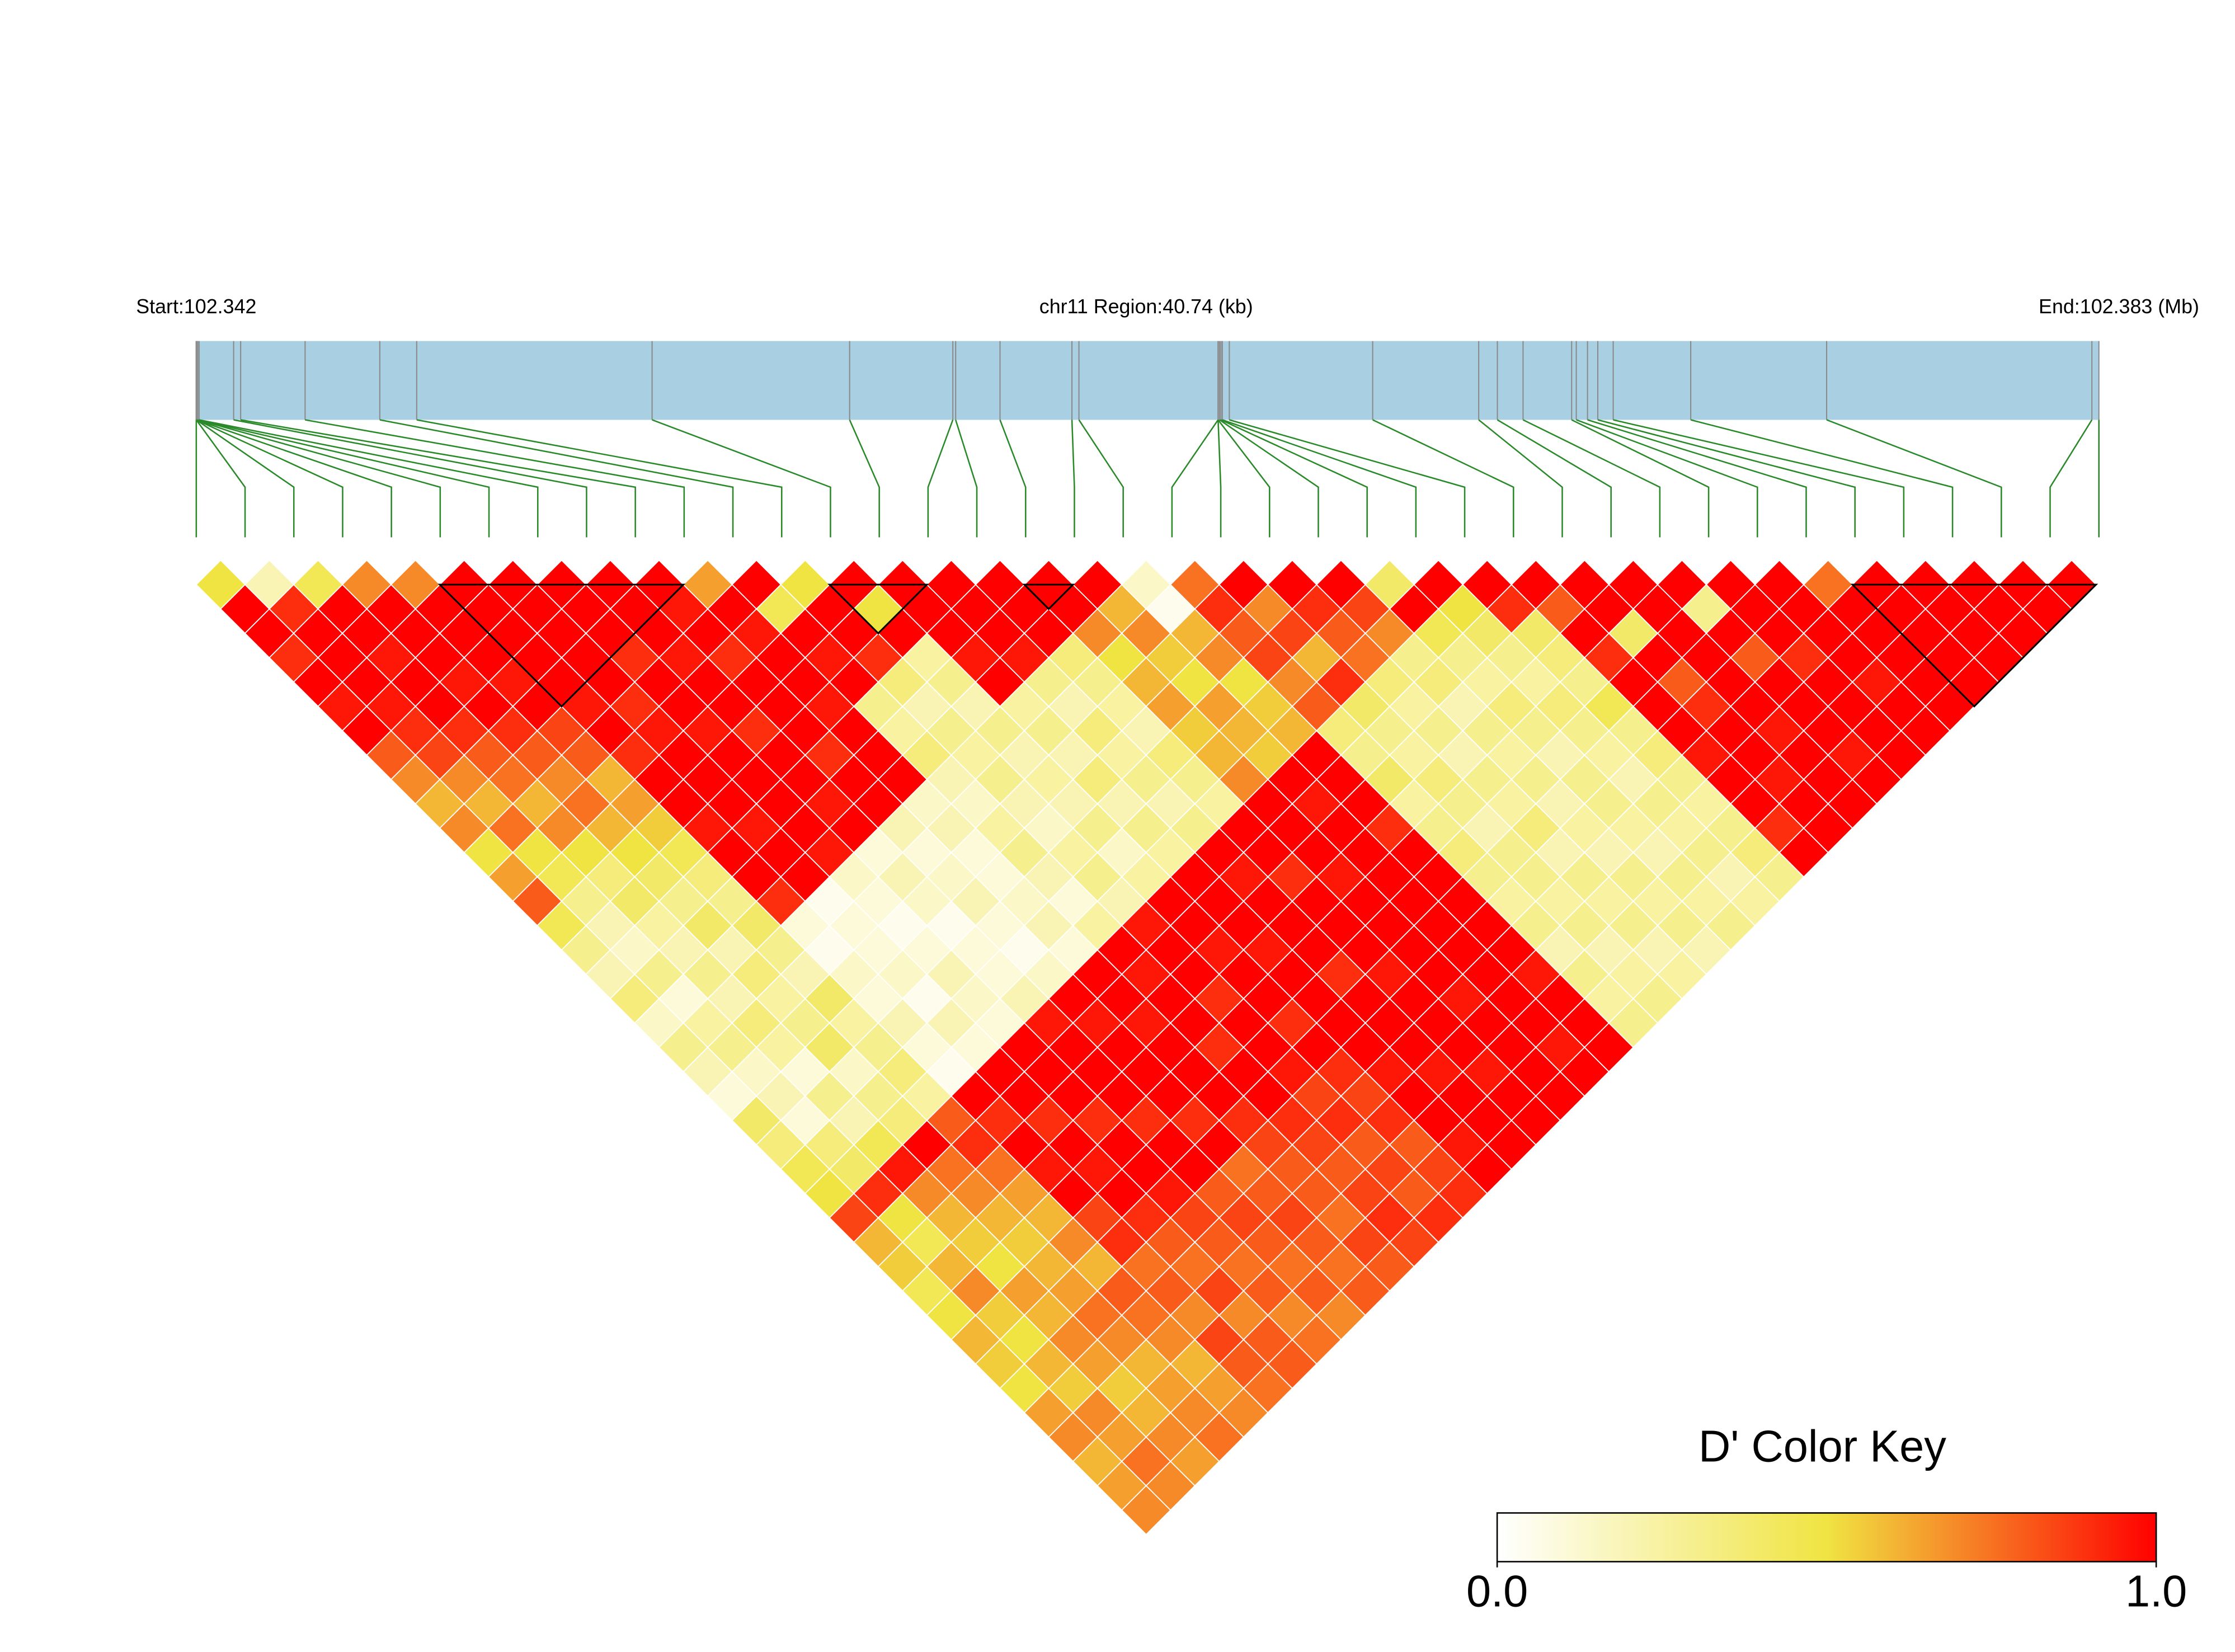 The width and height of the screenshot is (2235, 1652). I want to click on key-tick-label: 0.0, so click(1497, 1591).